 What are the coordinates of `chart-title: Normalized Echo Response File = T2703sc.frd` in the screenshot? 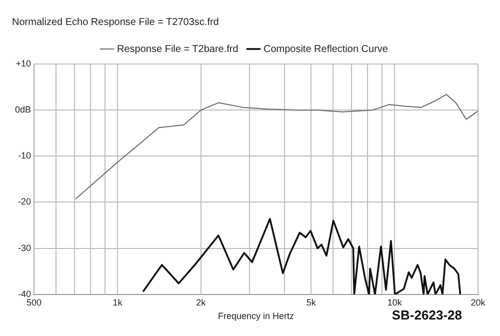 It's located at (115, 22).